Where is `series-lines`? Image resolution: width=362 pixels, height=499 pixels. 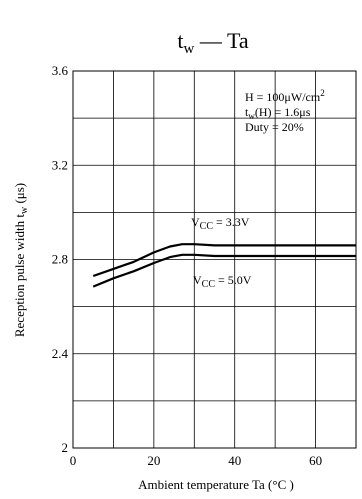
series-lines is located at coordinates (224, 265).